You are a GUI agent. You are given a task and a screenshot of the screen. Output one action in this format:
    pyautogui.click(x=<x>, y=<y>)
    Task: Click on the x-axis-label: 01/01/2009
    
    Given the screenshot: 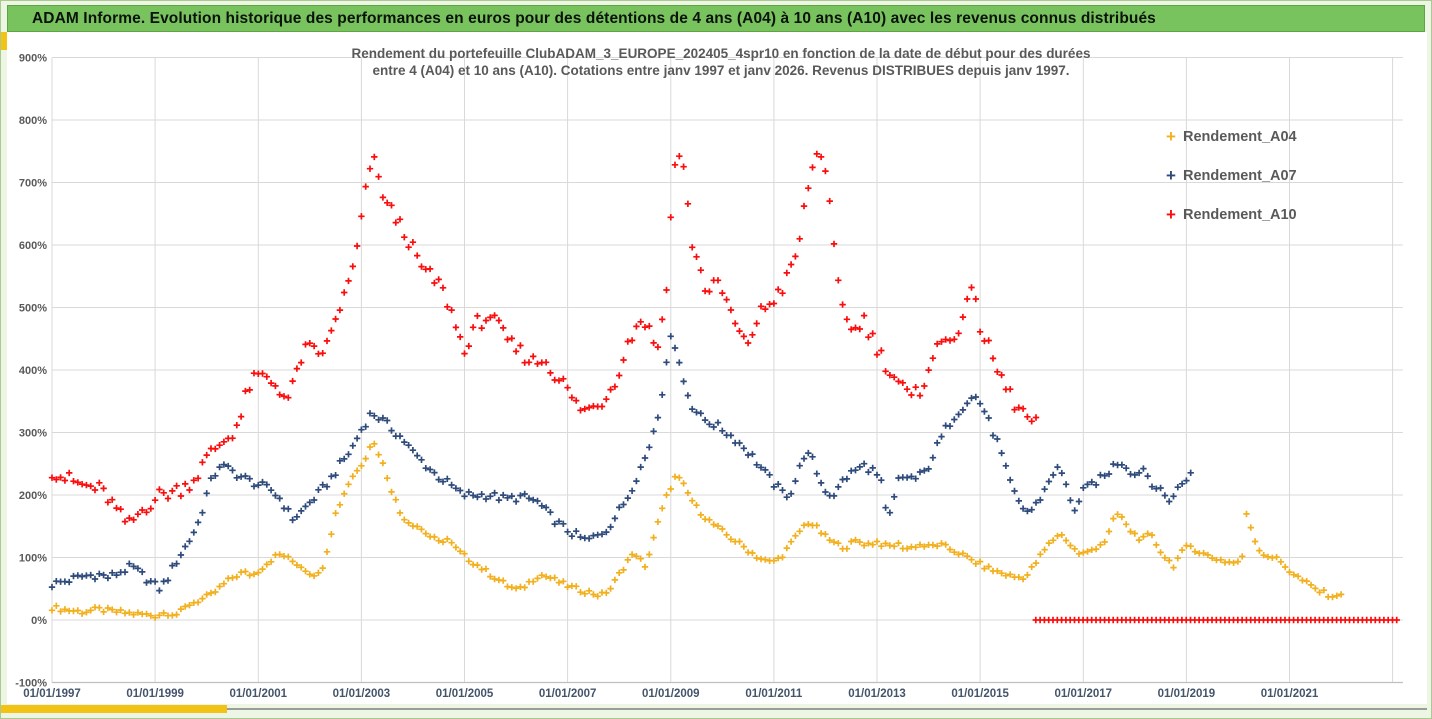 What is the action you would take?
    pyautogui.click(x=671, y=694)
    